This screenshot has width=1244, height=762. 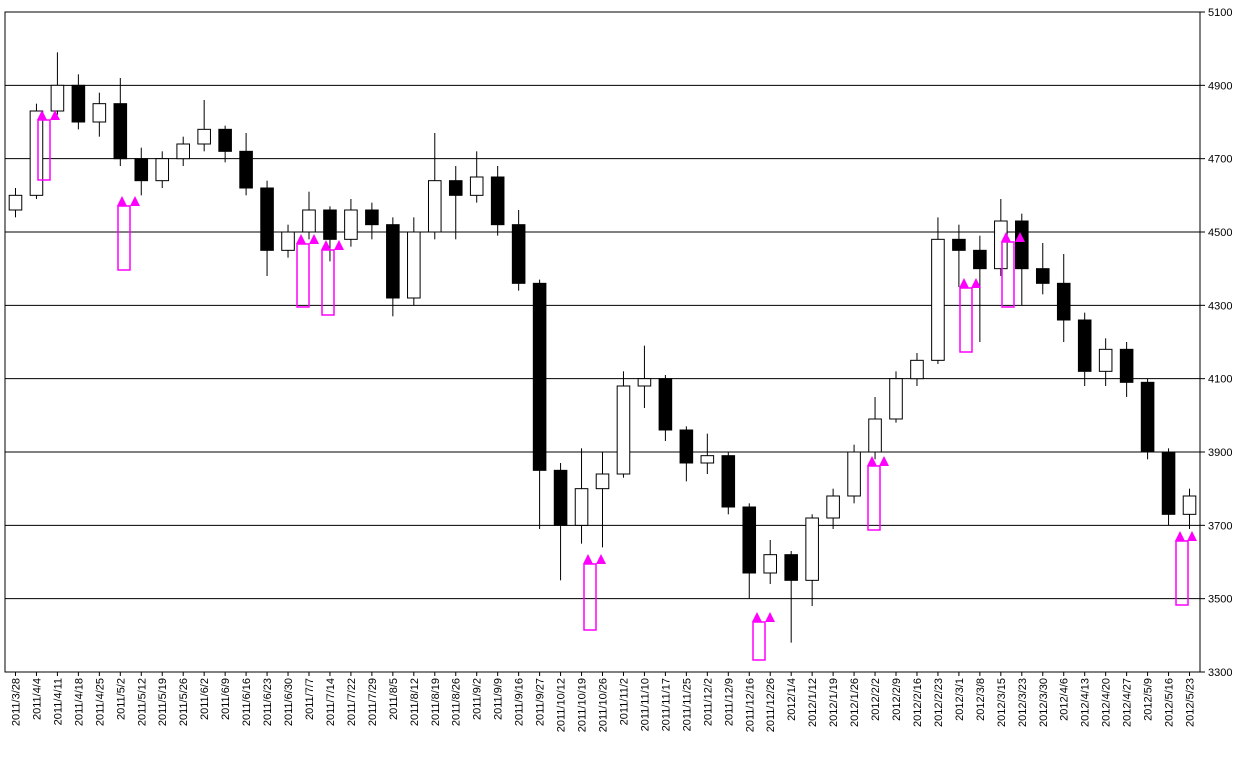 What do you see at coordinates (1023, 702) in the screenshot?
I see `x-tick-label: 2012/3/23` at bounding box center [1023, 702].